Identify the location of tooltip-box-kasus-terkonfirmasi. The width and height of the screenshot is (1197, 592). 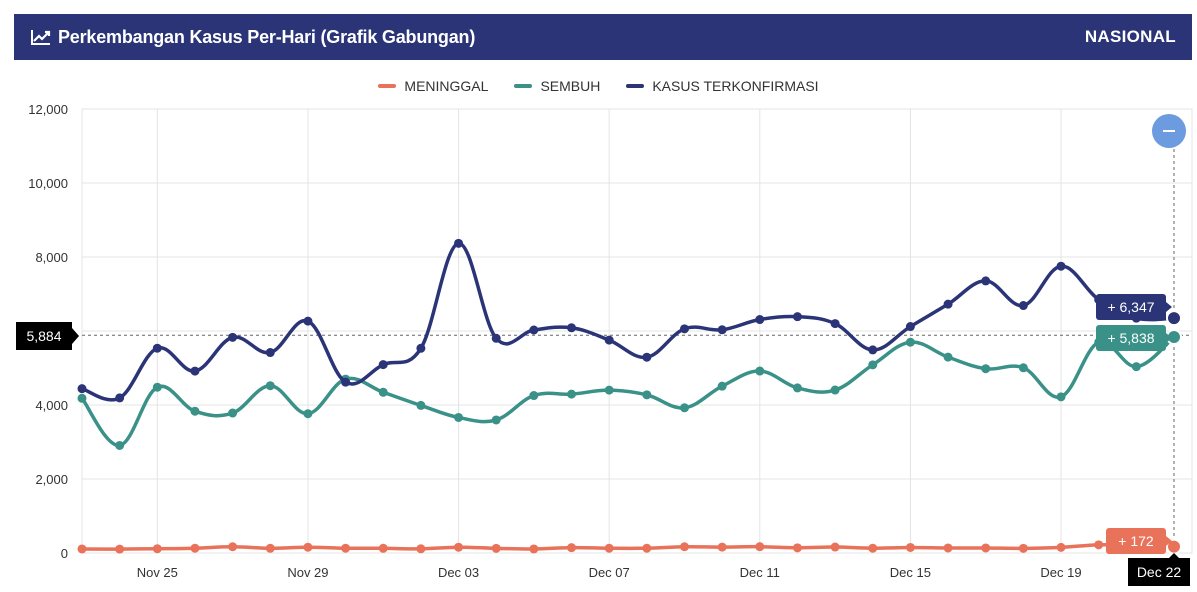
(1131, 307).